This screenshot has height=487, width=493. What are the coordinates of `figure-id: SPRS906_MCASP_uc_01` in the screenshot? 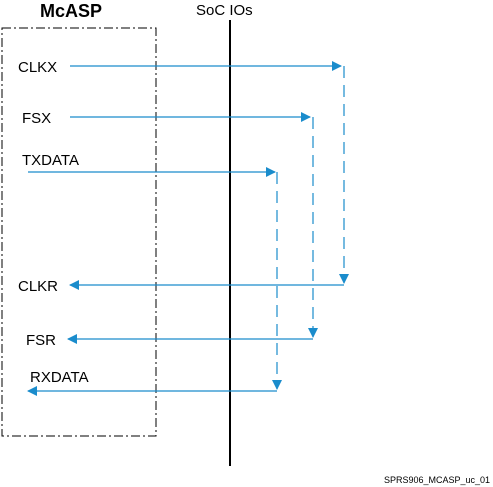 It's located at (437, 480).